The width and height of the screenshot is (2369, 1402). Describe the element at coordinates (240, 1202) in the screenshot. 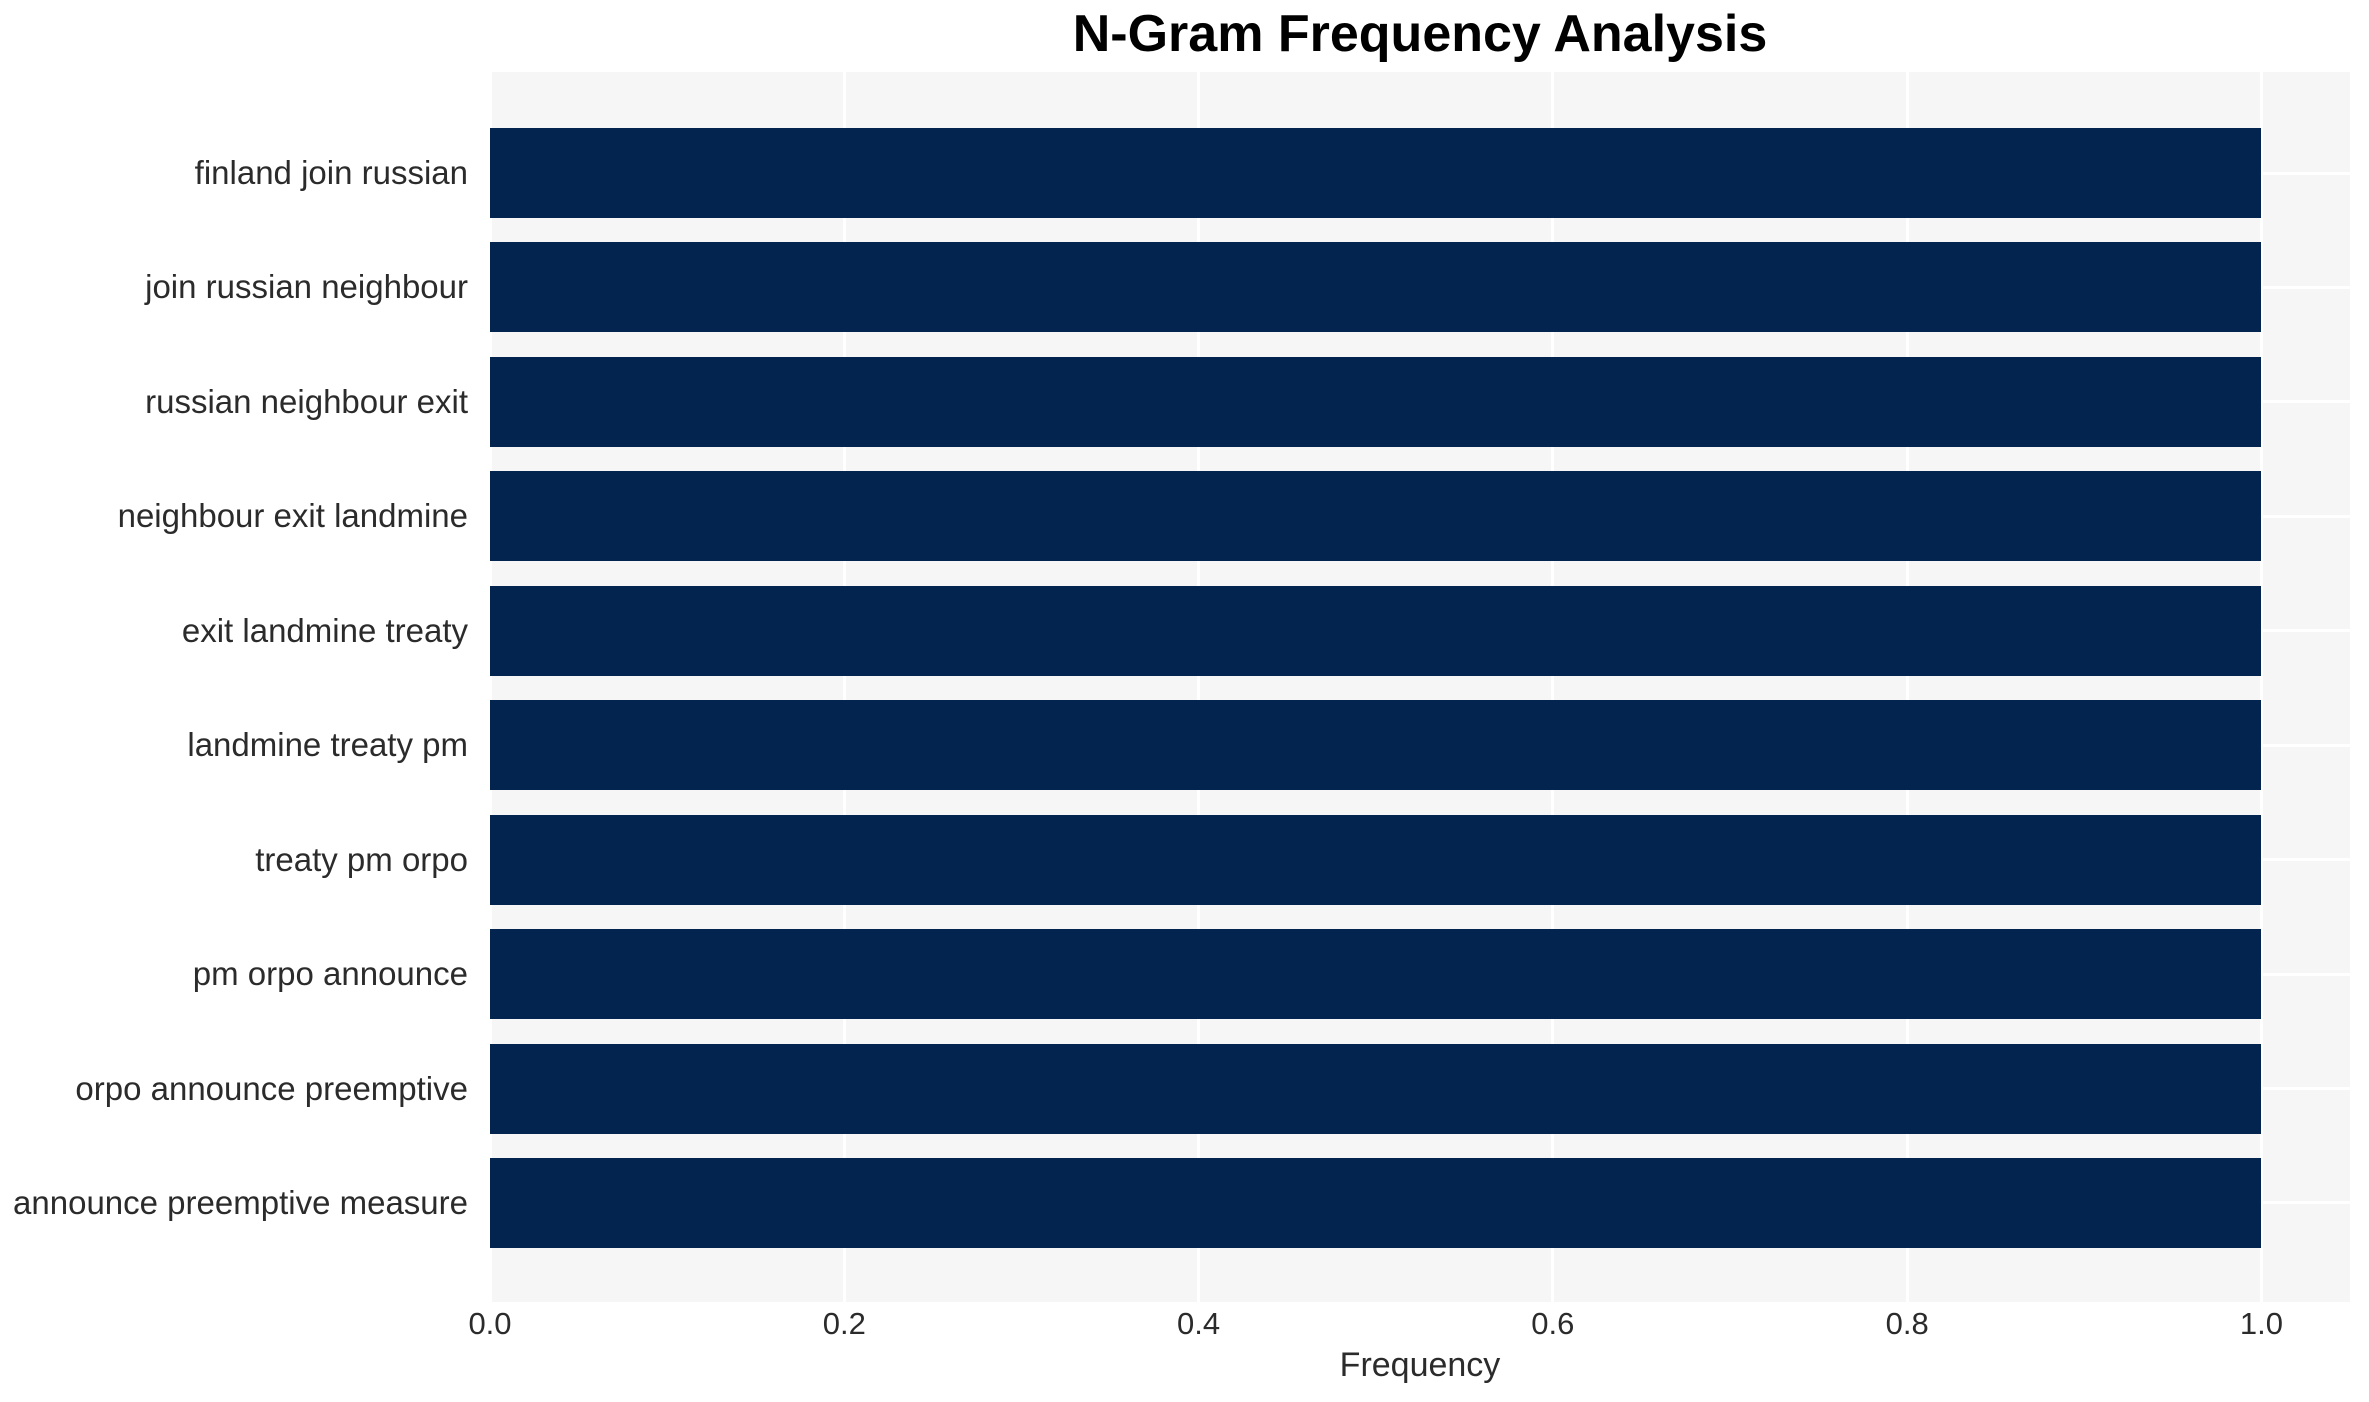

I see `y-tick-label: announce preemptive measure` at that location.